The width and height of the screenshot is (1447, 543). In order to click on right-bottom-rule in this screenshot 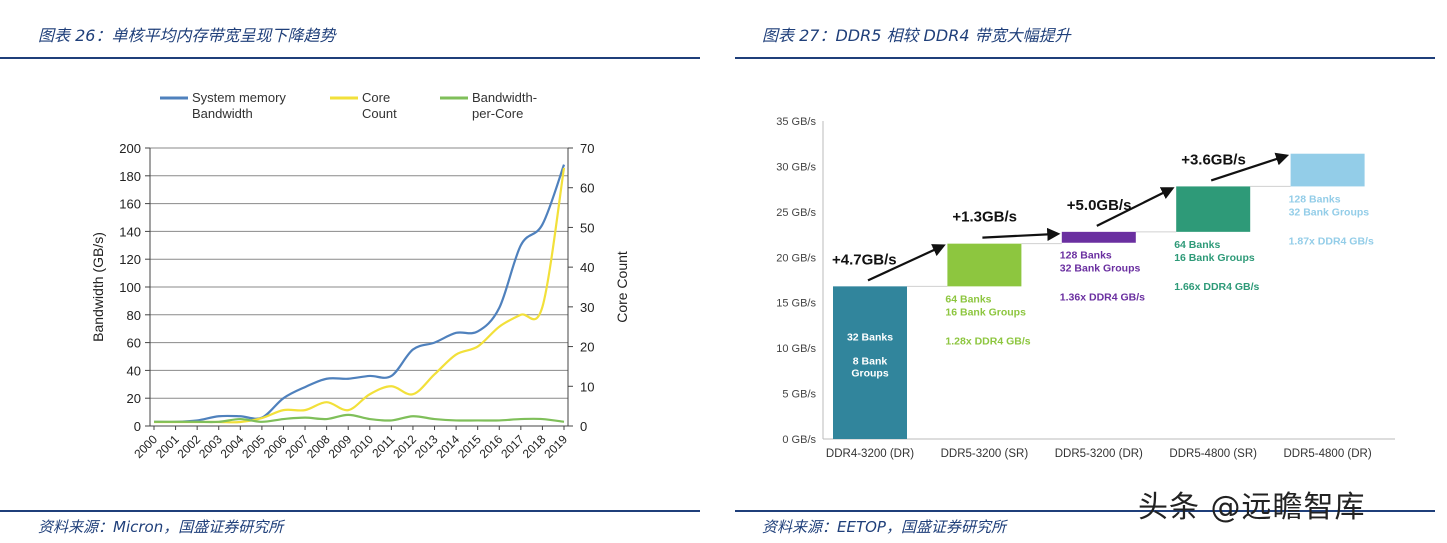, I will do `click(1085, 511)`.